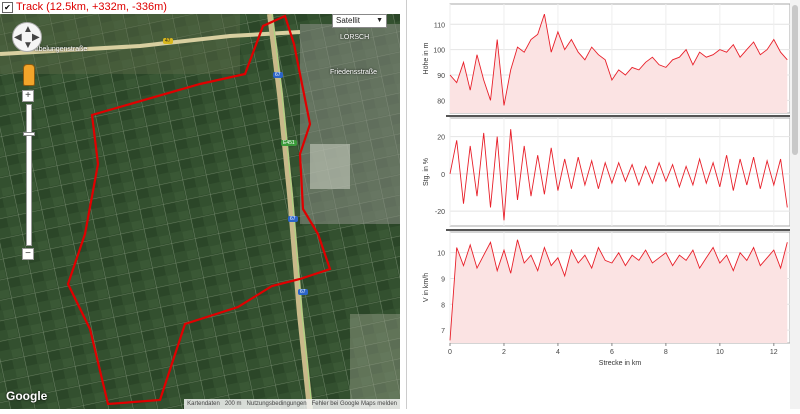 The image size is (800, 414). Describe the element at coordinates (28, 254) in the screenshot. I see `zoom-out-button: −` at that location.